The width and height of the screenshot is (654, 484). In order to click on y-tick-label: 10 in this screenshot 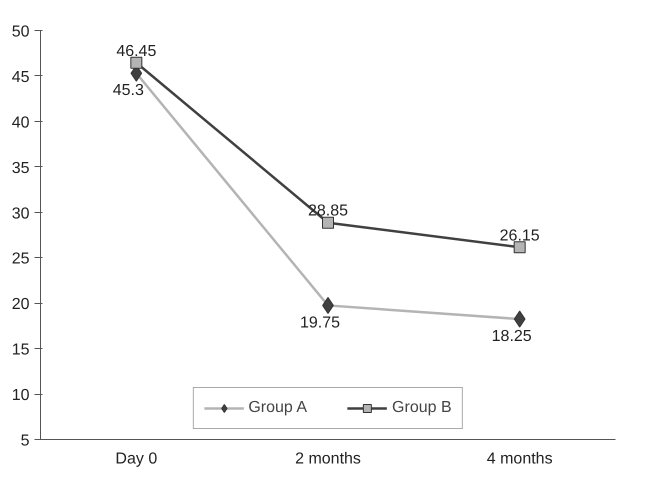, I will do `click(21, 395)`.